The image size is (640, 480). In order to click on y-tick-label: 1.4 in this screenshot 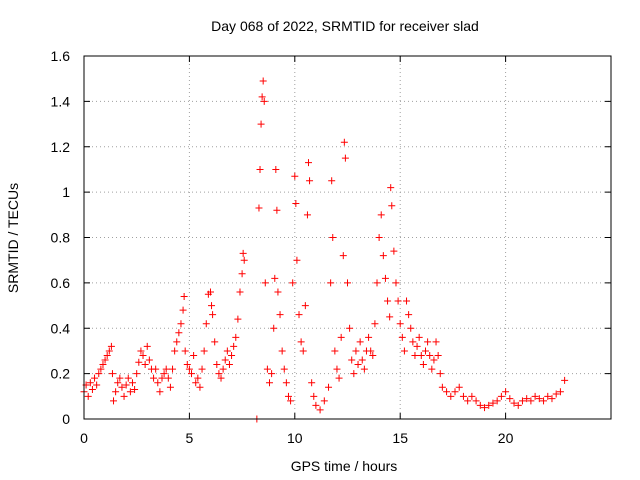, I will do `click(61, 101)`.